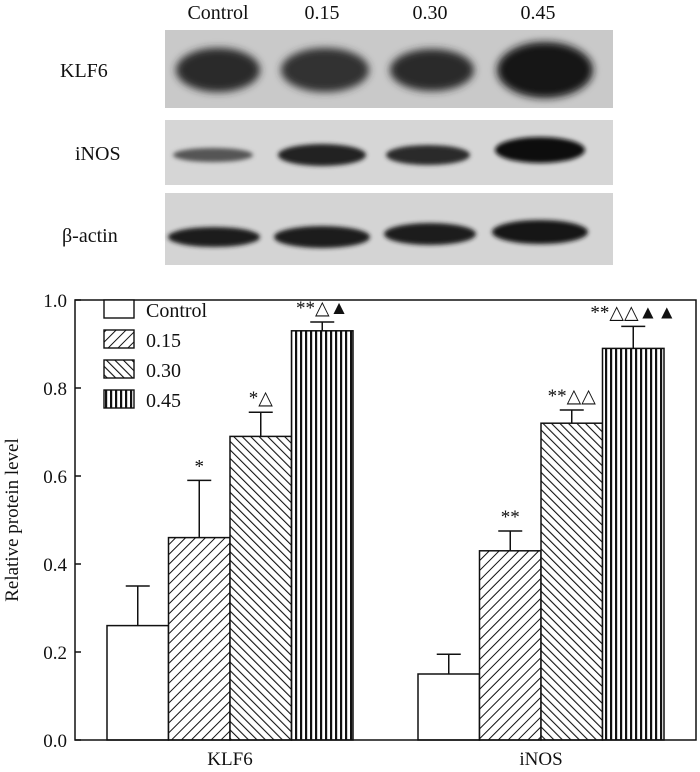 This screenshot has width=700, height=772. I want to click on significance-marker: **△▲, so click(322, 308).